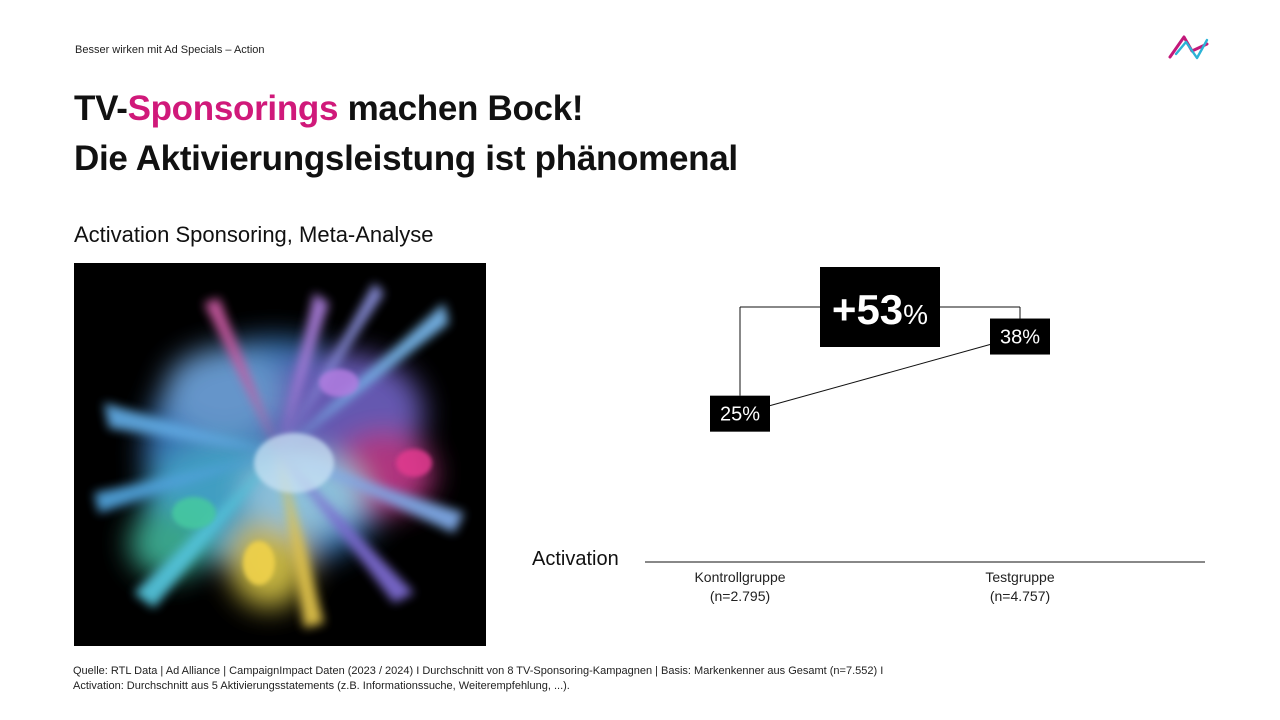 Image resolution: width=1280 pixels, height=720 pixels. I want to click on data-label-testgruppe: 38%, so click(1020, 338).